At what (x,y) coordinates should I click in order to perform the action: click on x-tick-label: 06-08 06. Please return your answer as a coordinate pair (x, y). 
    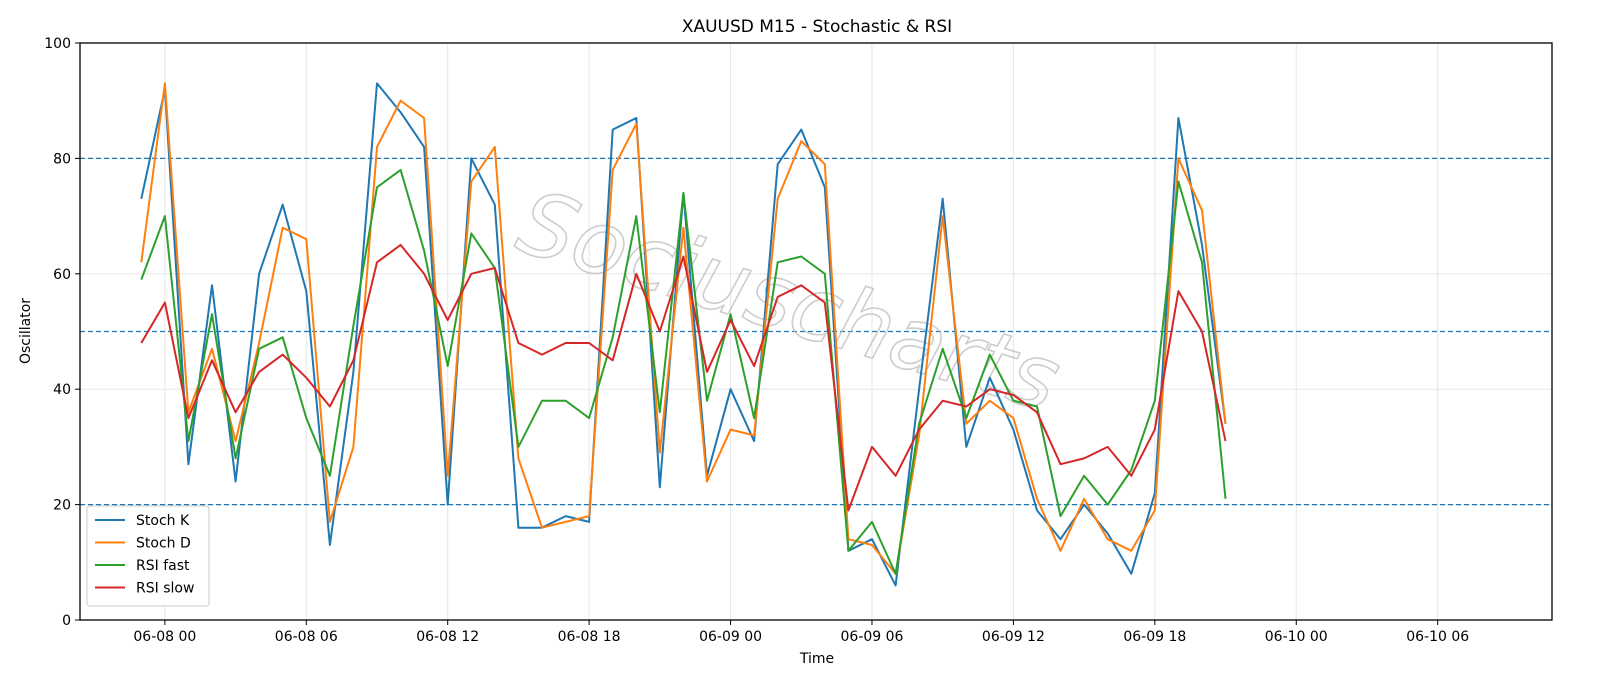
    Looking at the image, I should click on (306, 637).